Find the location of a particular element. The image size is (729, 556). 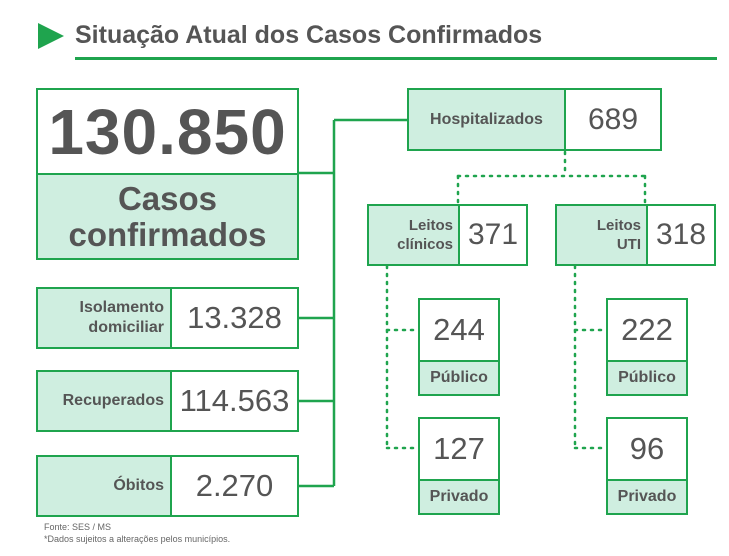

leitos-uti-value: 318 is located at coordinates (681, 234).